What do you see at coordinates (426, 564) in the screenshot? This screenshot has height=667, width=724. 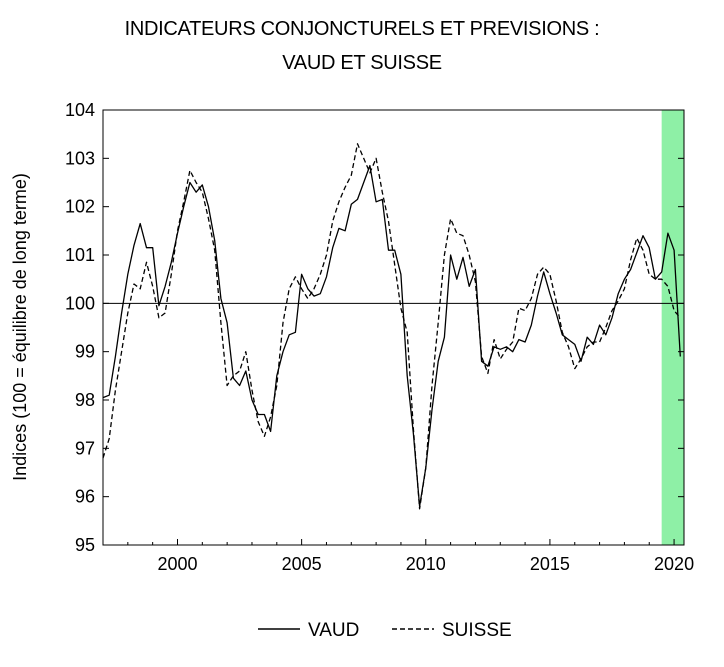 I see `x-tick-label: 2010` at bounding box center [426, 564].